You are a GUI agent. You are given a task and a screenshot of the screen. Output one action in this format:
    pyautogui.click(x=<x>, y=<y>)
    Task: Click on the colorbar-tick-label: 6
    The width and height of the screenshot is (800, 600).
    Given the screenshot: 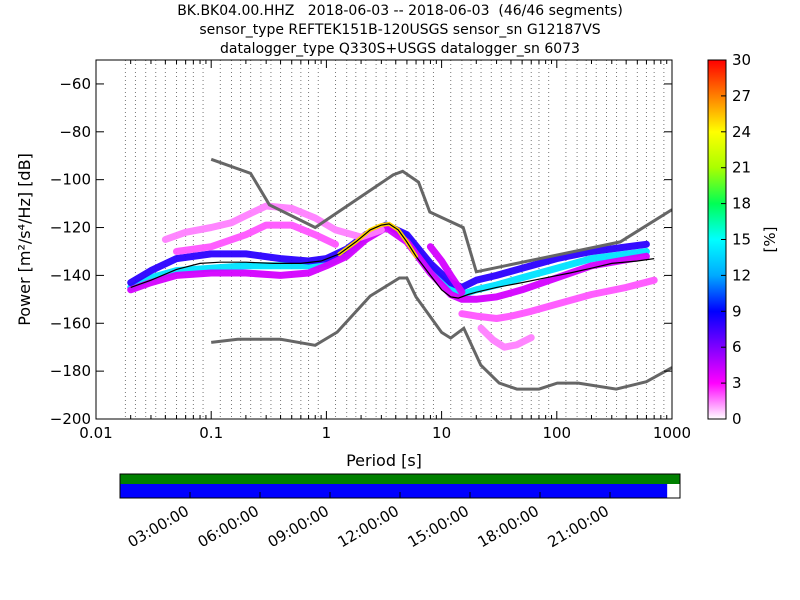 What is the action you would take?
    pyautogui.click(x=737, y=347)
    